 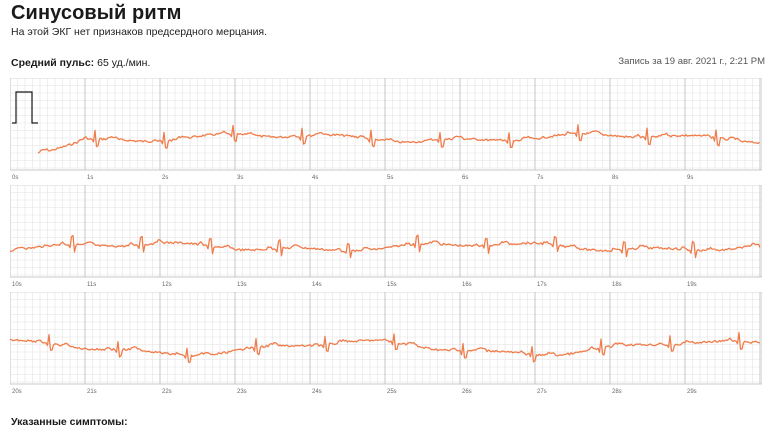 What do you see at coordinates (53, 63) in the screenshot?
I see `pulse-label: Средний пульс:` at bounding box center [53, 63].